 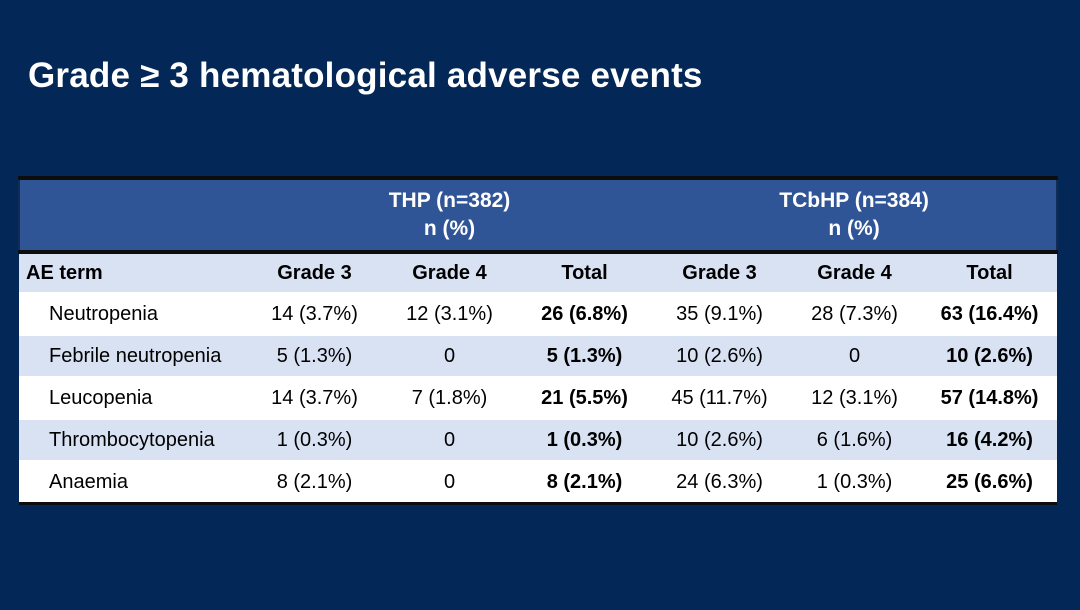 What do you see at coordinates (133, 356) in the screenshot?
I see `ae-term-cell: Febrile neutropenia` at bounding box center [133, 356].